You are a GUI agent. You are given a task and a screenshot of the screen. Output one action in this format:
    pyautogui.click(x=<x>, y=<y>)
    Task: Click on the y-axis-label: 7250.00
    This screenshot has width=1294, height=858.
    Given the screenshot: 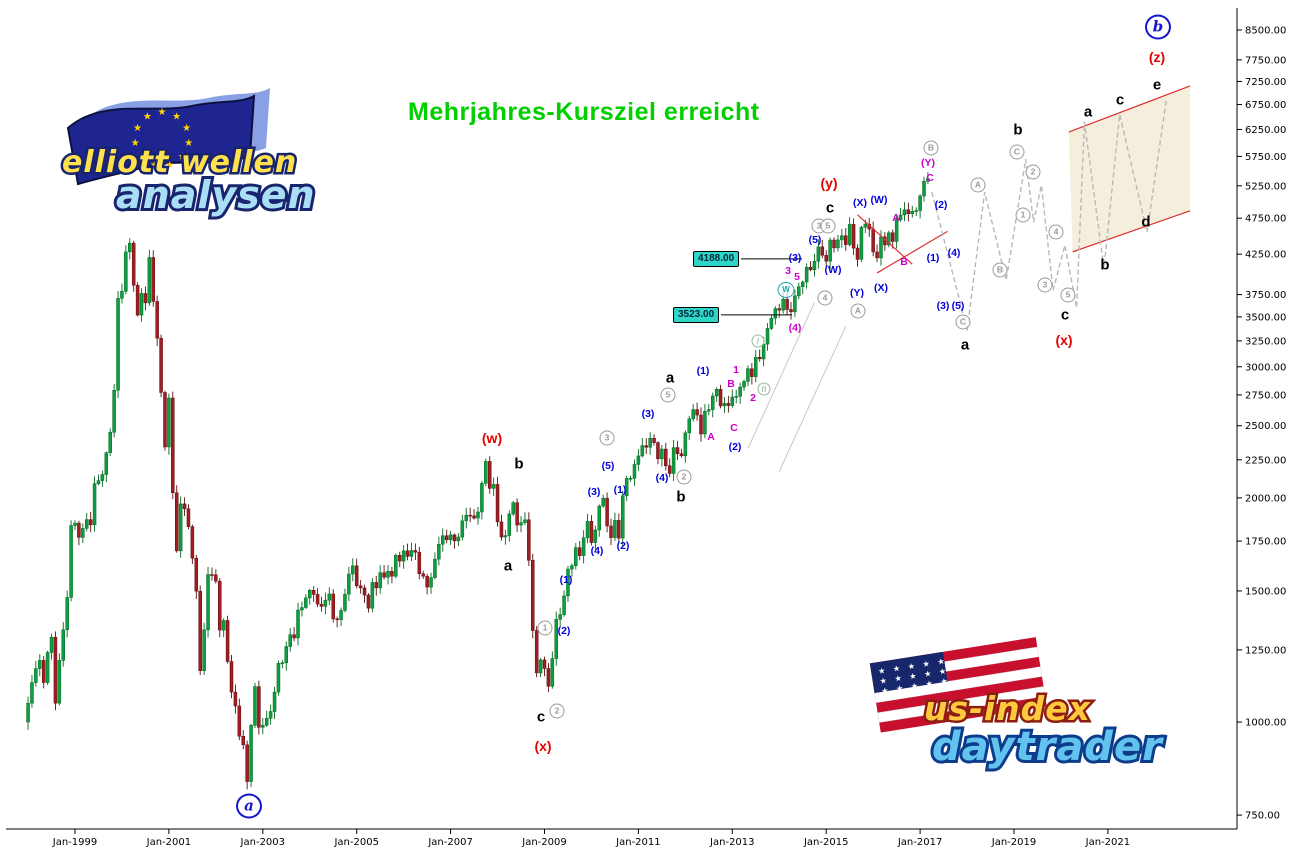 What is the action you would take?
    pyautogui.click(x=1265, y=82)
    